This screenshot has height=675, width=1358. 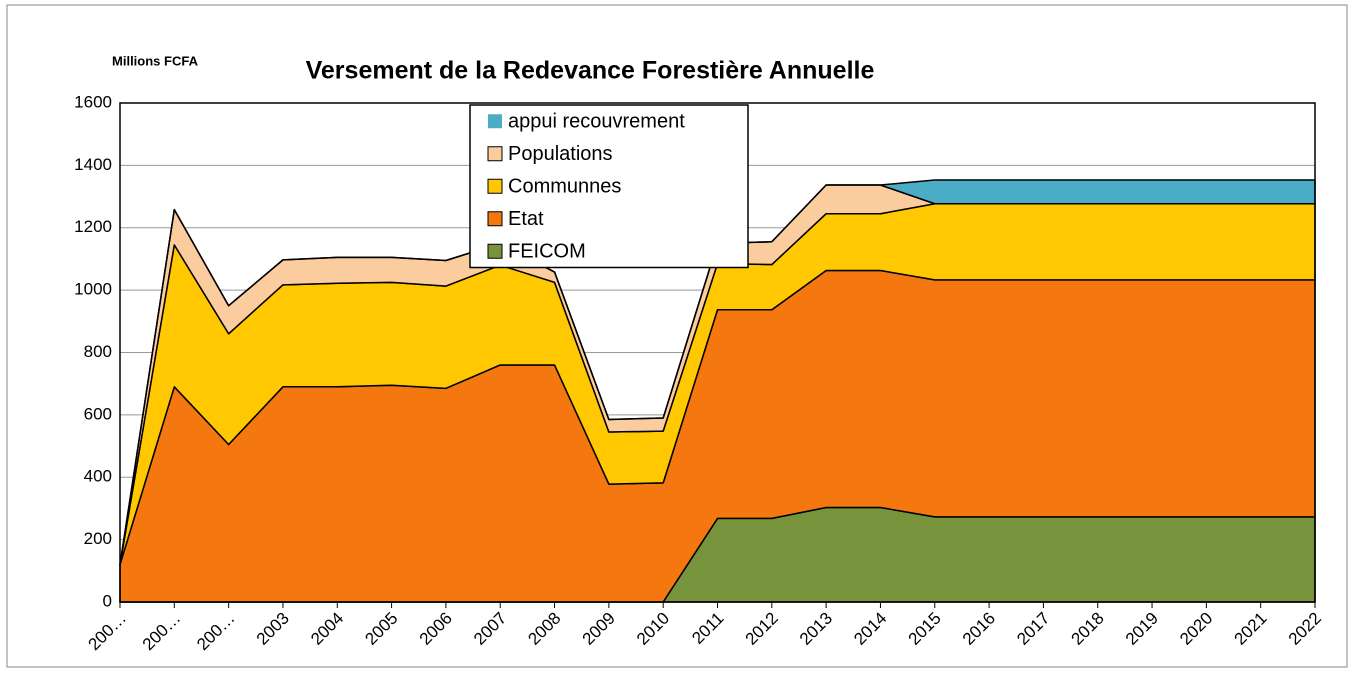 What do you see at coordinates (547, 252) in the screenshot?
I see `legend-label: FEICOM` at bounding box center [547, 252].